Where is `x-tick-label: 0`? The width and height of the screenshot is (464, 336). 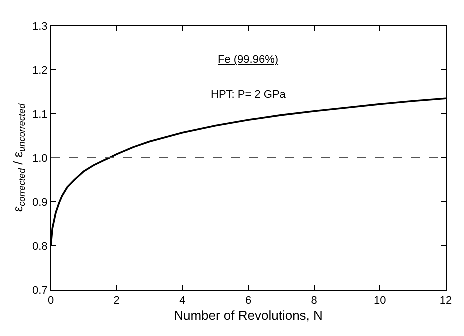 x-tick-label: 0 is located at coordinates (51, 301).